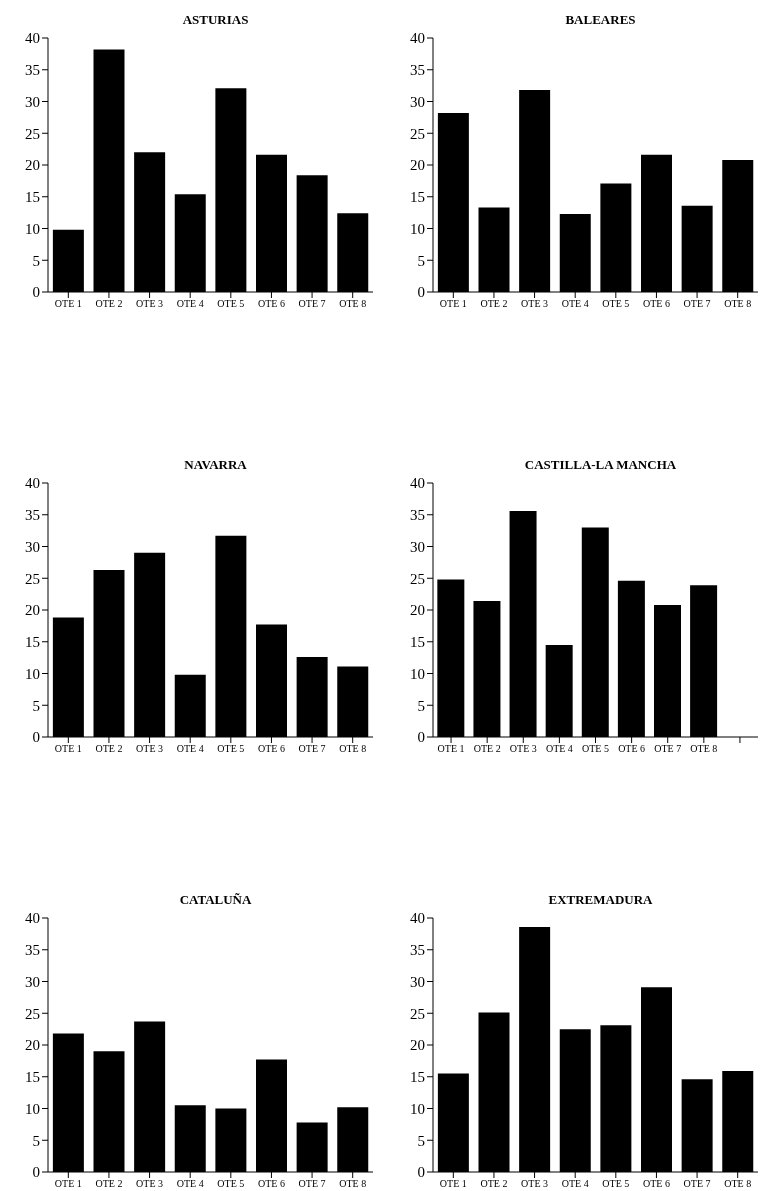 The height and width of the screenshot is (1191, 776). I want to click on chart-title: BALEARES, so click(600, 20).